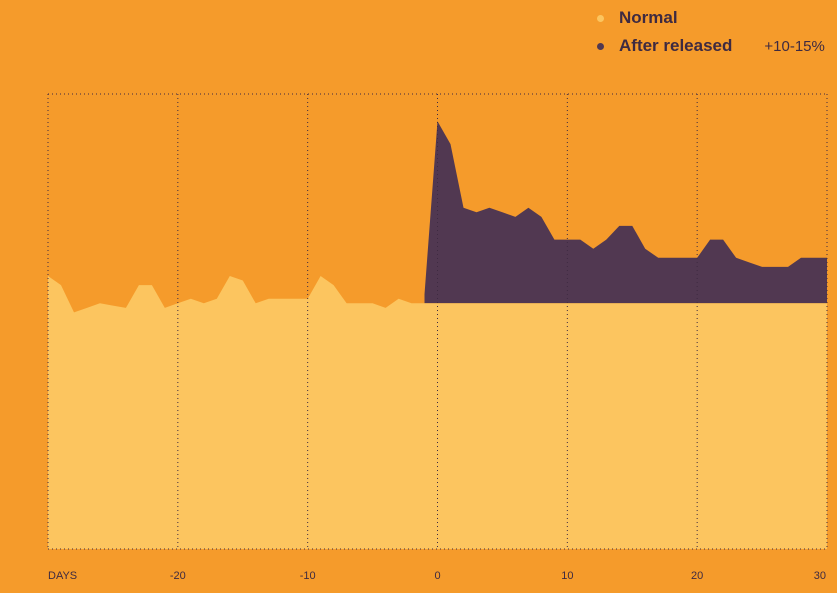 The height and width of the screenshot is (593, 837). What do you see at coordinates (178, 576) in the screenshot?
I see `x-tick-label: -20` at bounding box center [178, 576].